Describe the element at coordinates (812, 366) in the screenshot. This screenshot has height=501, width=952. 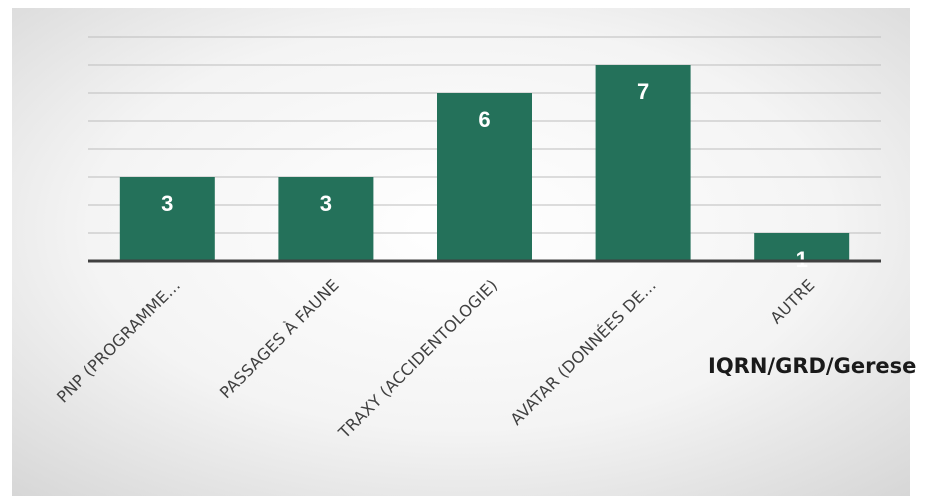
I see `overlay-note: IQRN/GRD/Gerese` at that location.